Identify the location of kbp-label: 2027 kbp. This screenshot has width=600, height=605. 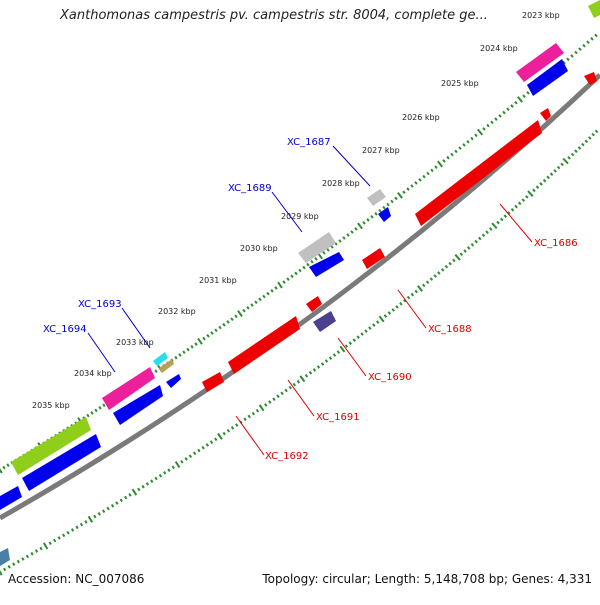
(381, 150).